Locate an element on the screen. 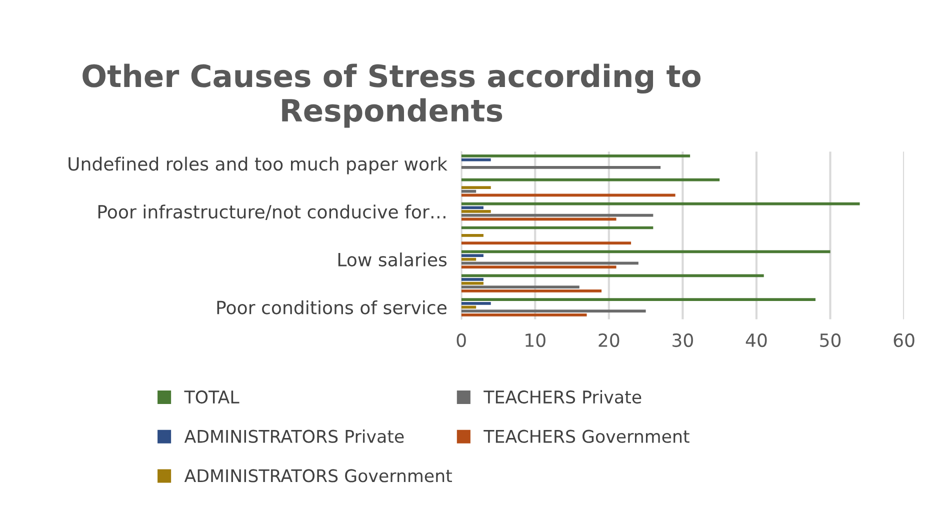 The height and width of the screenshot is (532, 932). x-tick-label: 50 is located at coordinates (830, 340).